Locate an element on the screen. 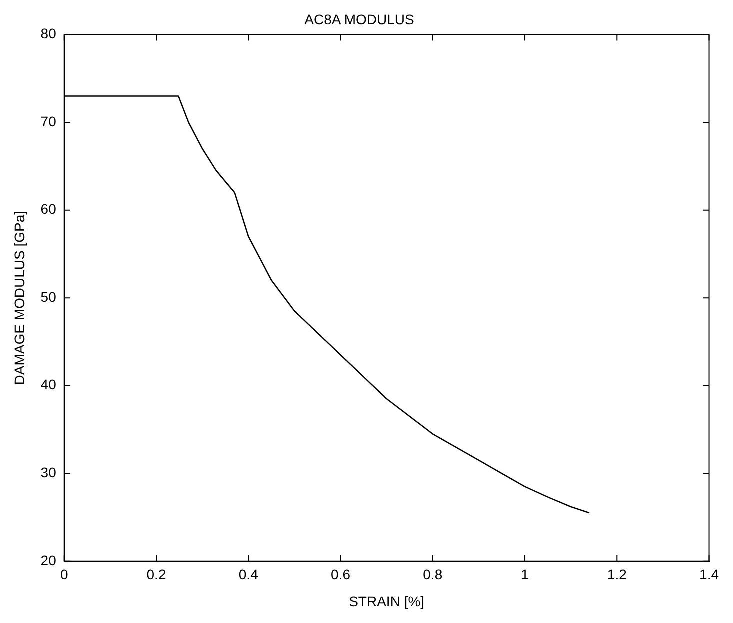  x-tick-label: 0.2 is located at coordinates (156, 574).